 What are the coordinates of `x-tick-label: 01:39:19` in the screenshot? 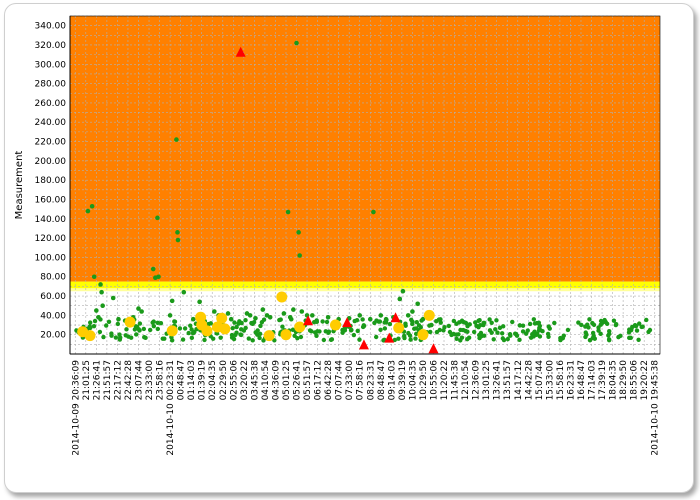 It's located at (203, 380).